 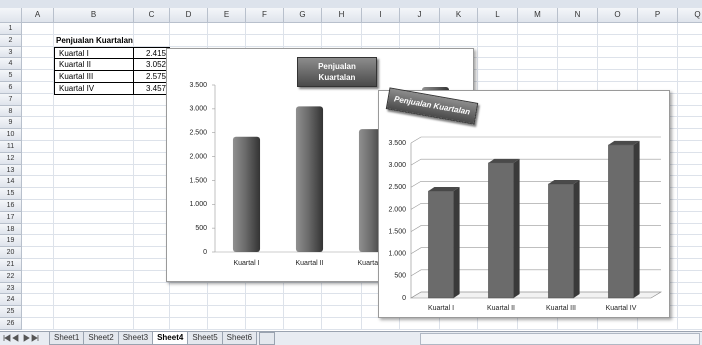 What do you see at coordinates (459, 15) in the screenshot?
I see `column-header: K` at bounding box center [459, 15].